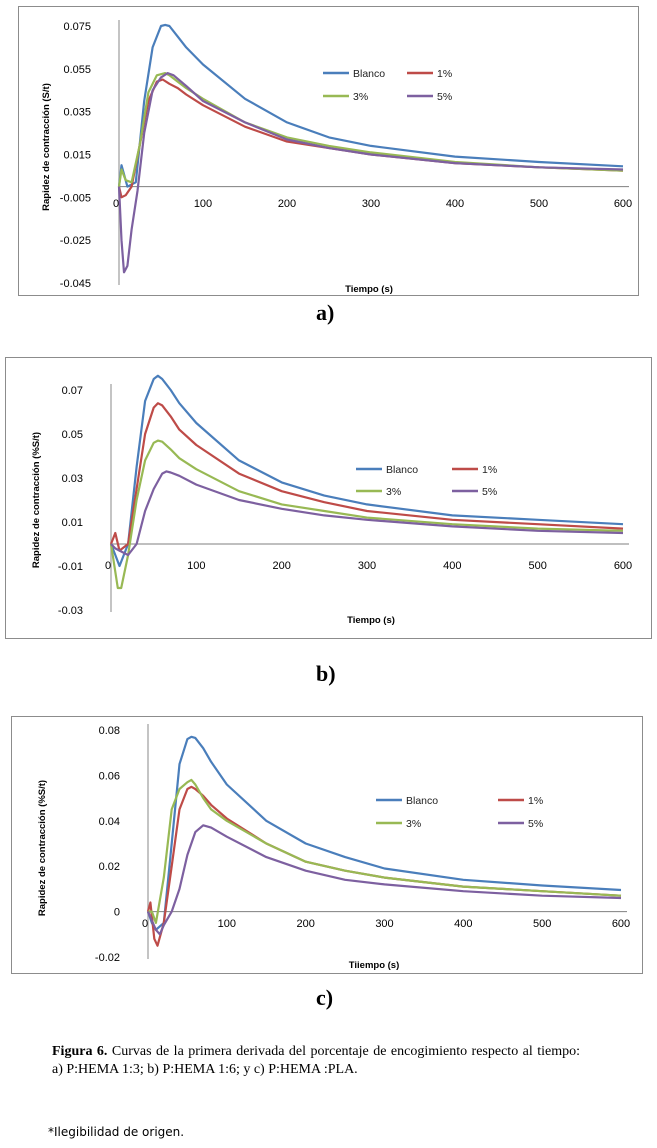 The image size is (657, 1148). What do you see at coordinates (72, 391) in the screenshot?
I see `y-tick-label: 0.07` at bounding box center [72, 391].